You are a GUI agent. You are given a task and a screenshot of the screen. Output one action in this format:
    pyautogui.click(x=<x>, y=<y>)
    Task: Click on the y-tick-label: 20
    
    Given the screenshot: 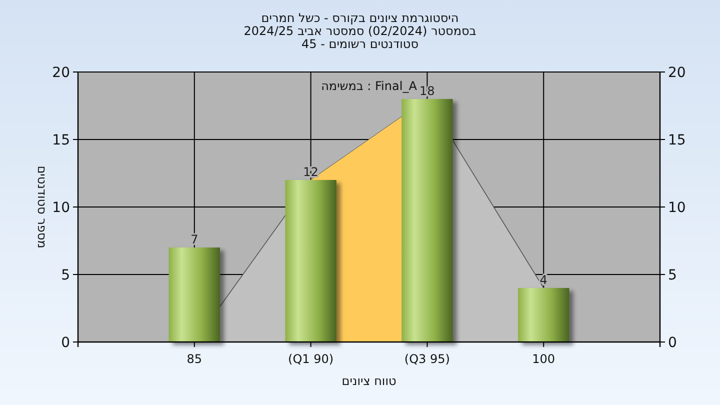 What is the action you would take?
    pyautogui.click(x=61, y=73)
    